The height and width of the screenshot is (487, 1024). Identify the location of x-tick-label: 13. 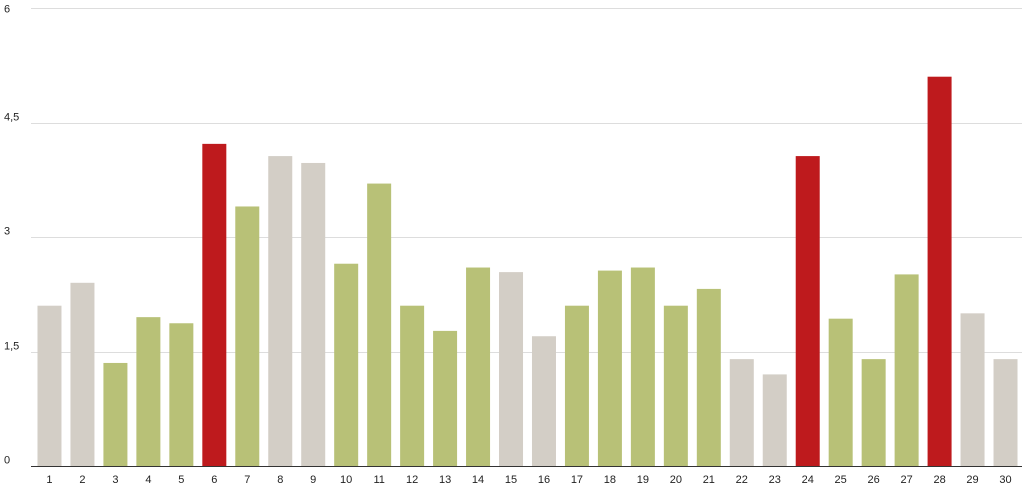
(445, 480).